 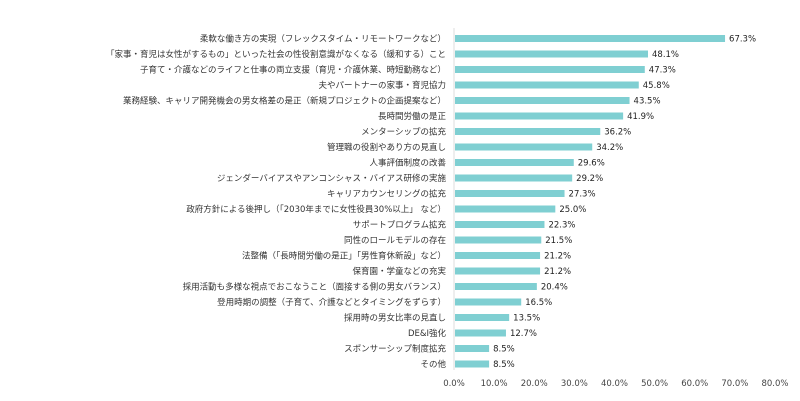 I want to click on category-label: キャリアカウンセリングの拡充, so click(x=387, y=194).